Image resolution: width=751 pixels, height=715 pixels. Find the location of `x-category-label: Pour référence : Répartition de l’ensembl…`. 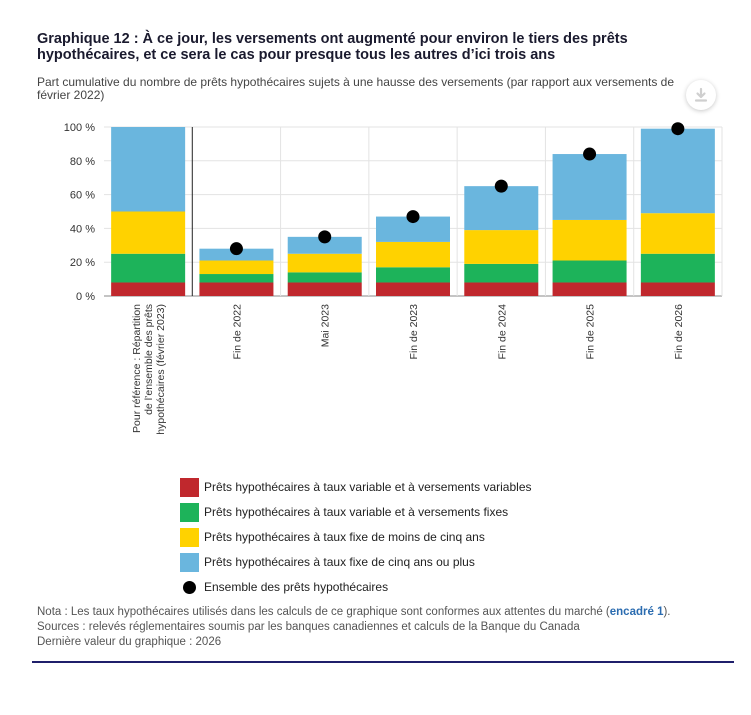

x-category-label: Pour référence : Répartition de l’ensembl… is located at coordinates (149, 369).